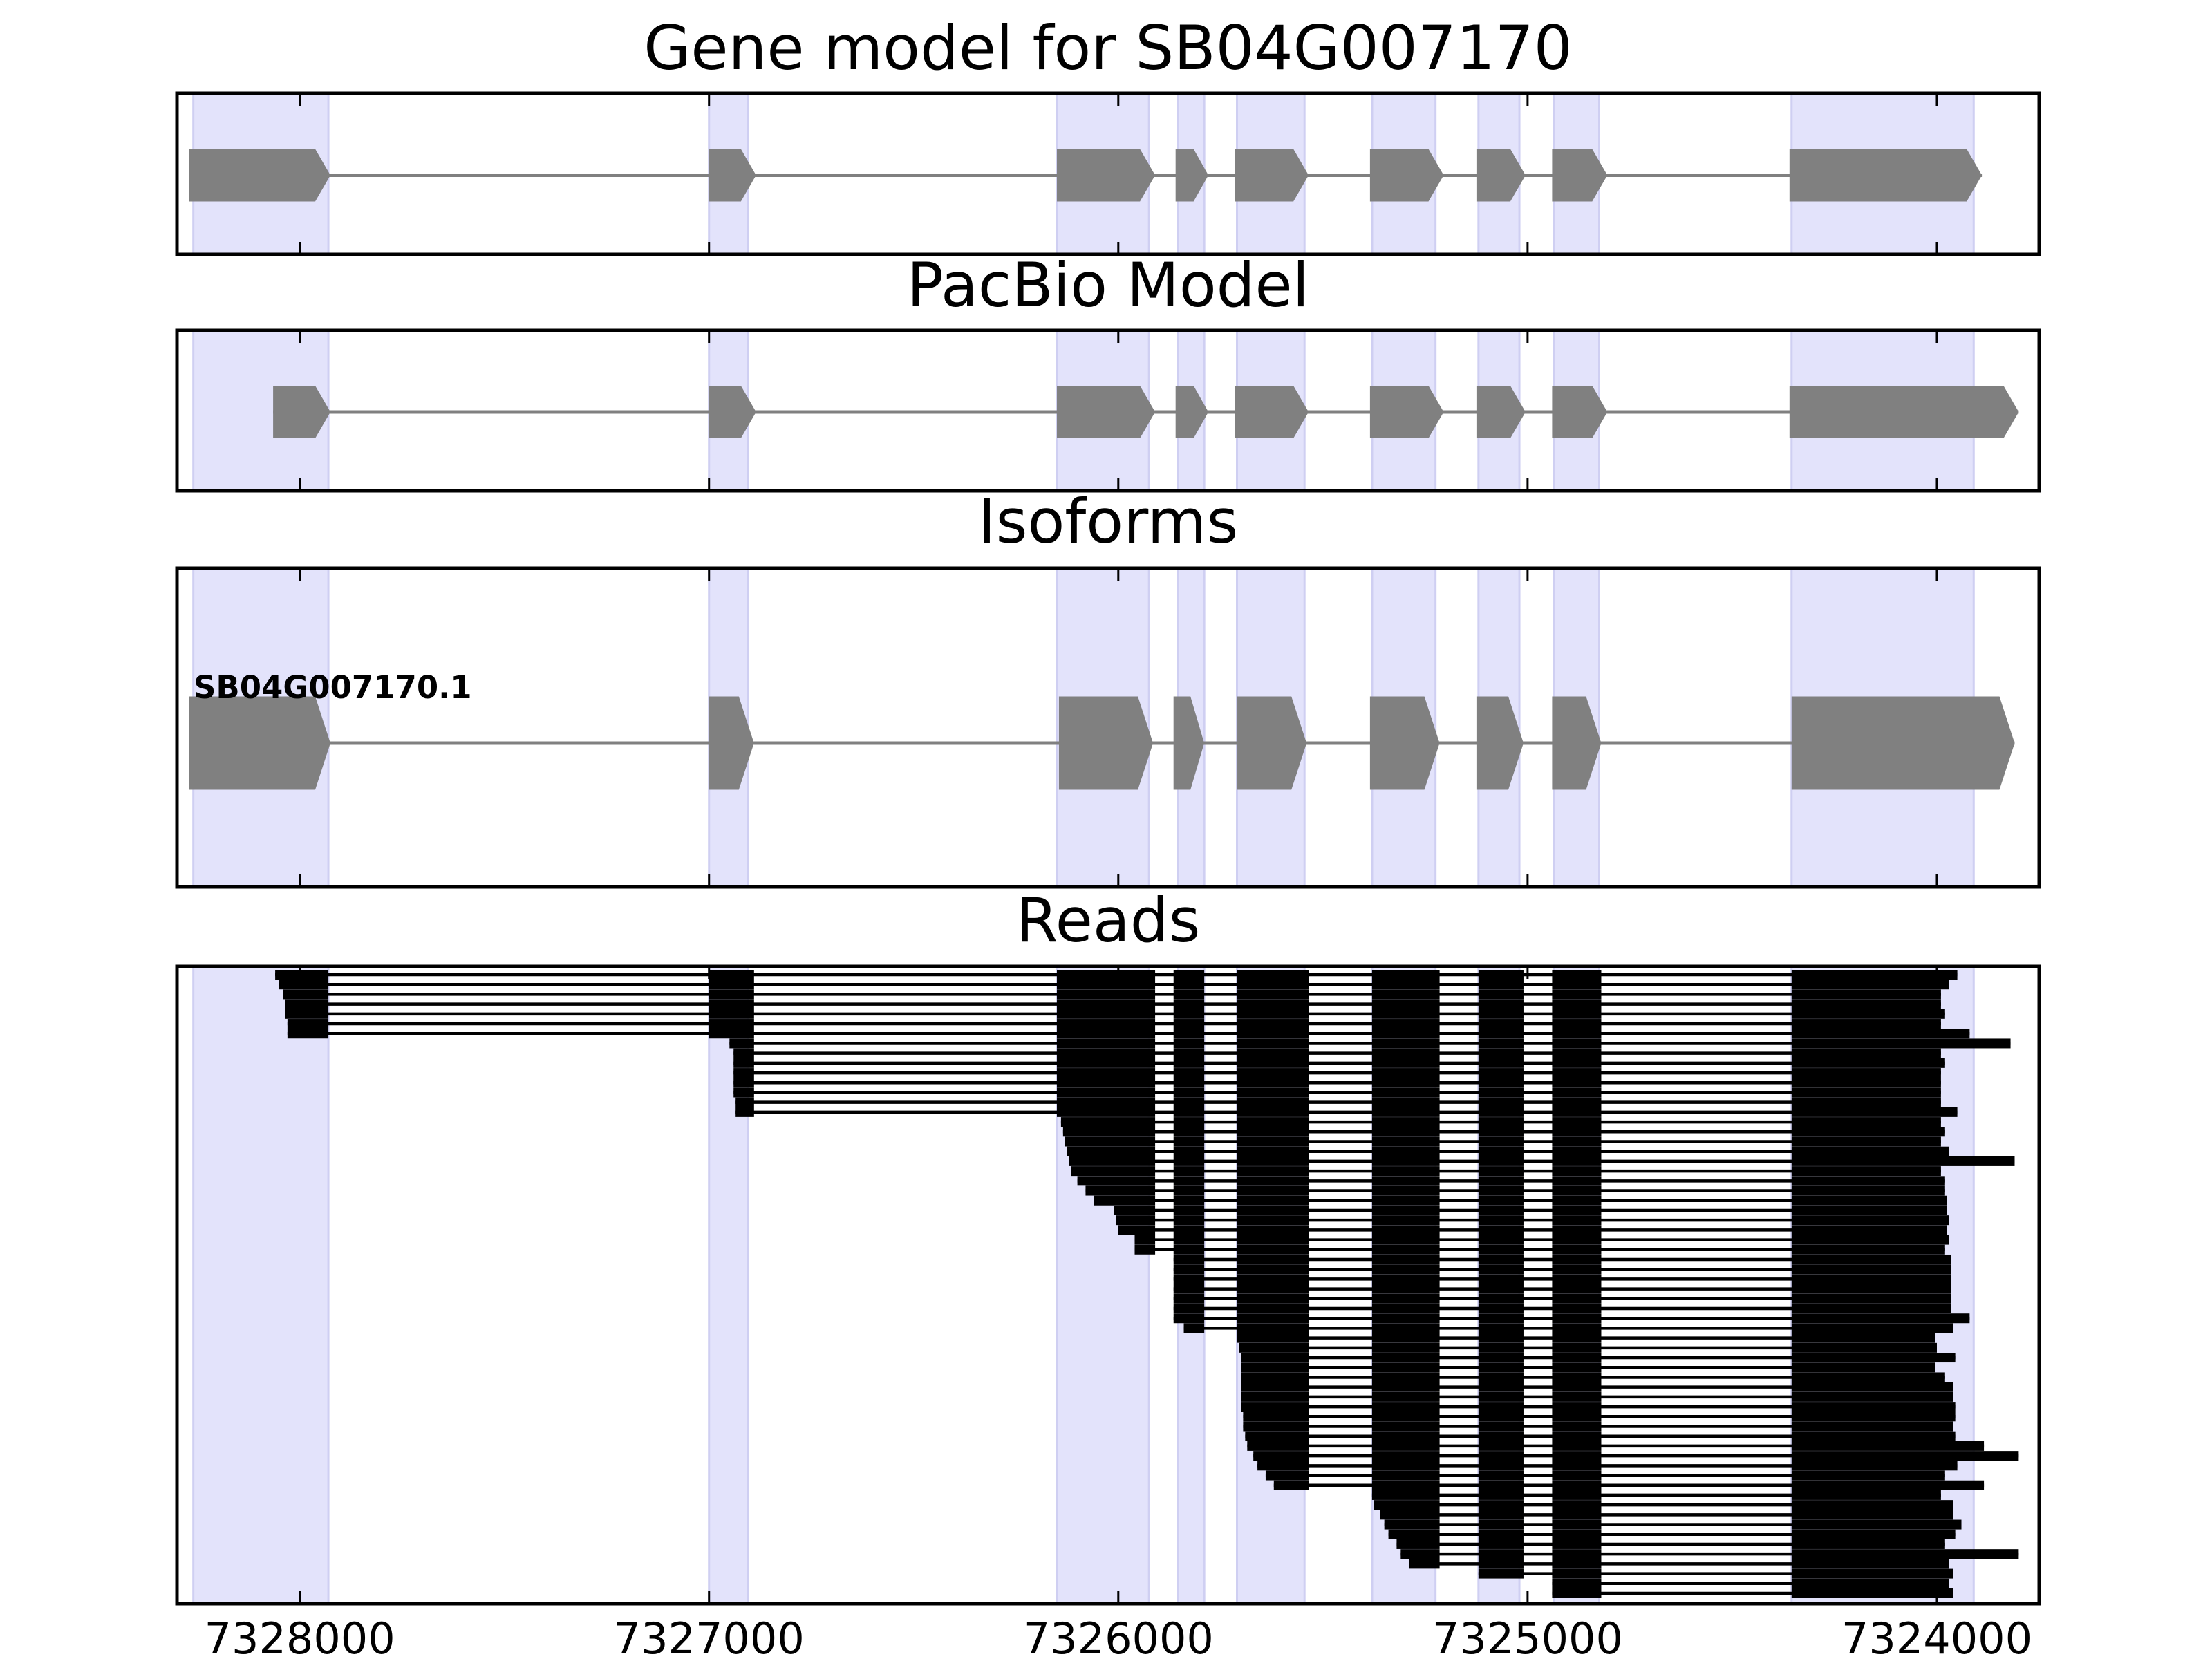 This screenshot has width=2212, height=1659. I want to click on panel-frame, so click(1108, 411).